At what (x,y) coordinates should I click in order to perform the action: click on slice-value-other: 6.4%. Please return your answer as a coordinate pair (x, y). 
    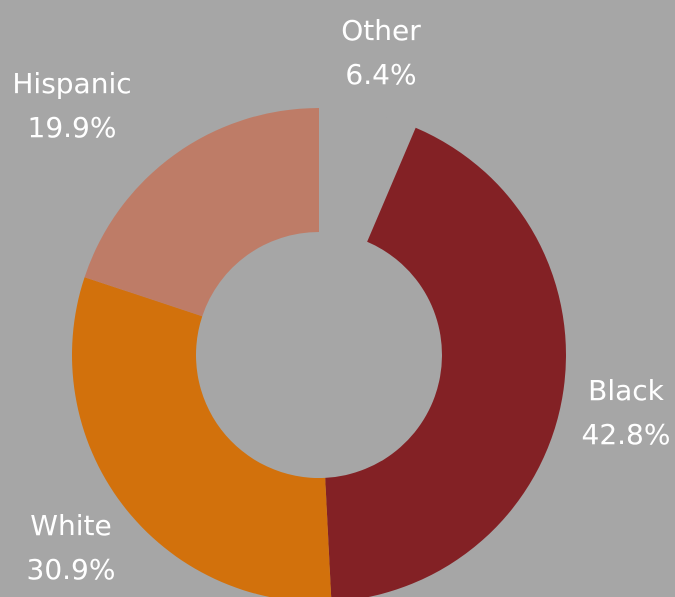
    Looking at the image, I should click on (380, 74).